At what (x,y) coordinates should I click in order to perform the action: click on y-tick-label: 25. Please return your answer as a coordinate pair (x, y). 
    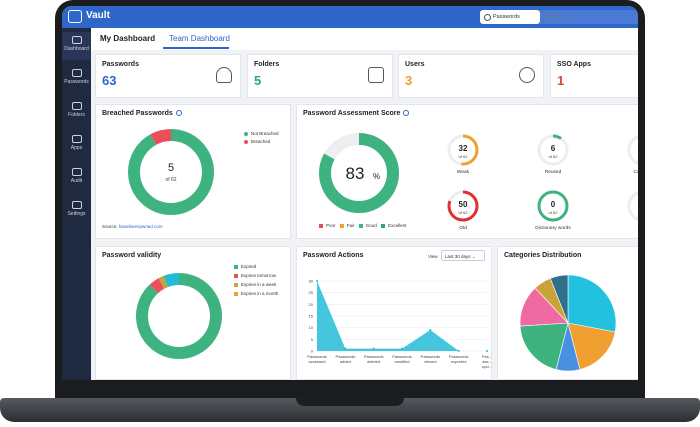
    Looking at the image, I should click on (311, 292).